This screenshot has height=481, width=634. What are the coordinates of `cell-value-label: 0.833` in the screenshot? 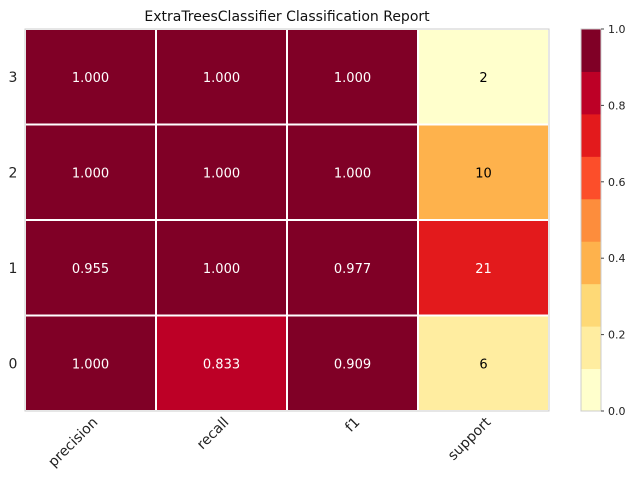 It's located at (221, 364).